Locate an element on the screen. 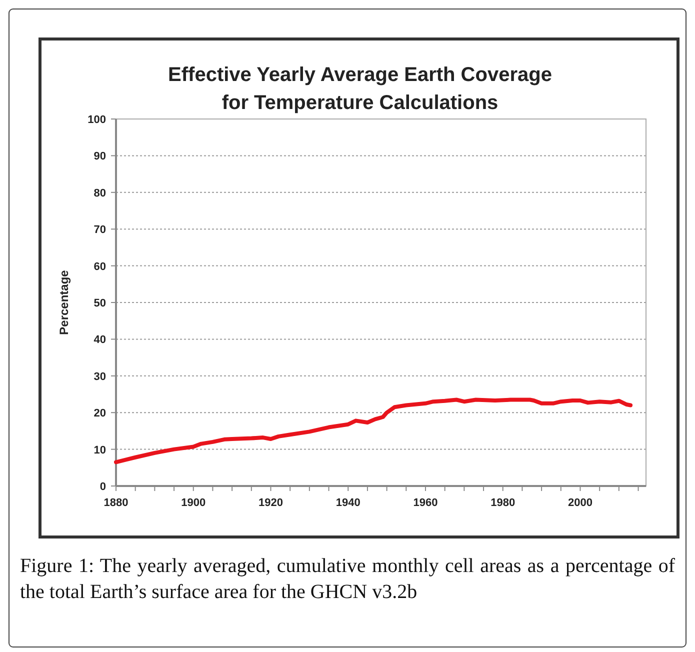  y-tick-label: 90 is located at coordinates (100, 156).